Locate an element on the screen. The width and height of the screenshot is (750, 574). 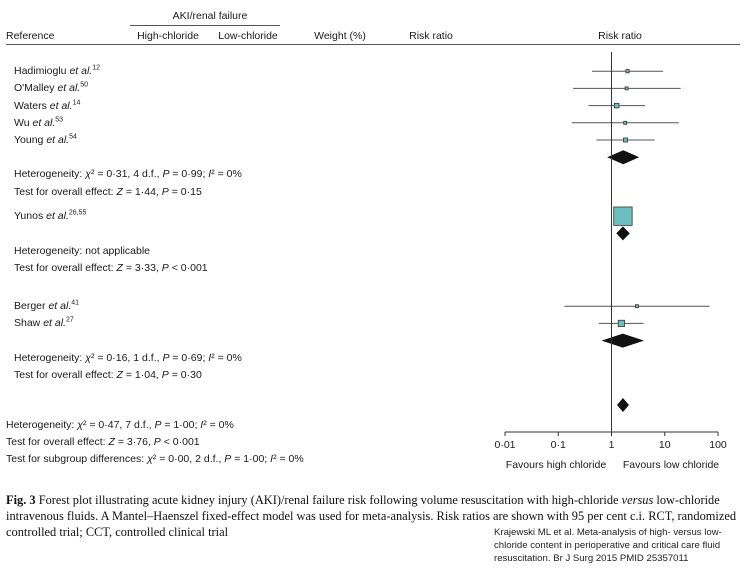
study-author: Waters is located at coordinates (32, 105).